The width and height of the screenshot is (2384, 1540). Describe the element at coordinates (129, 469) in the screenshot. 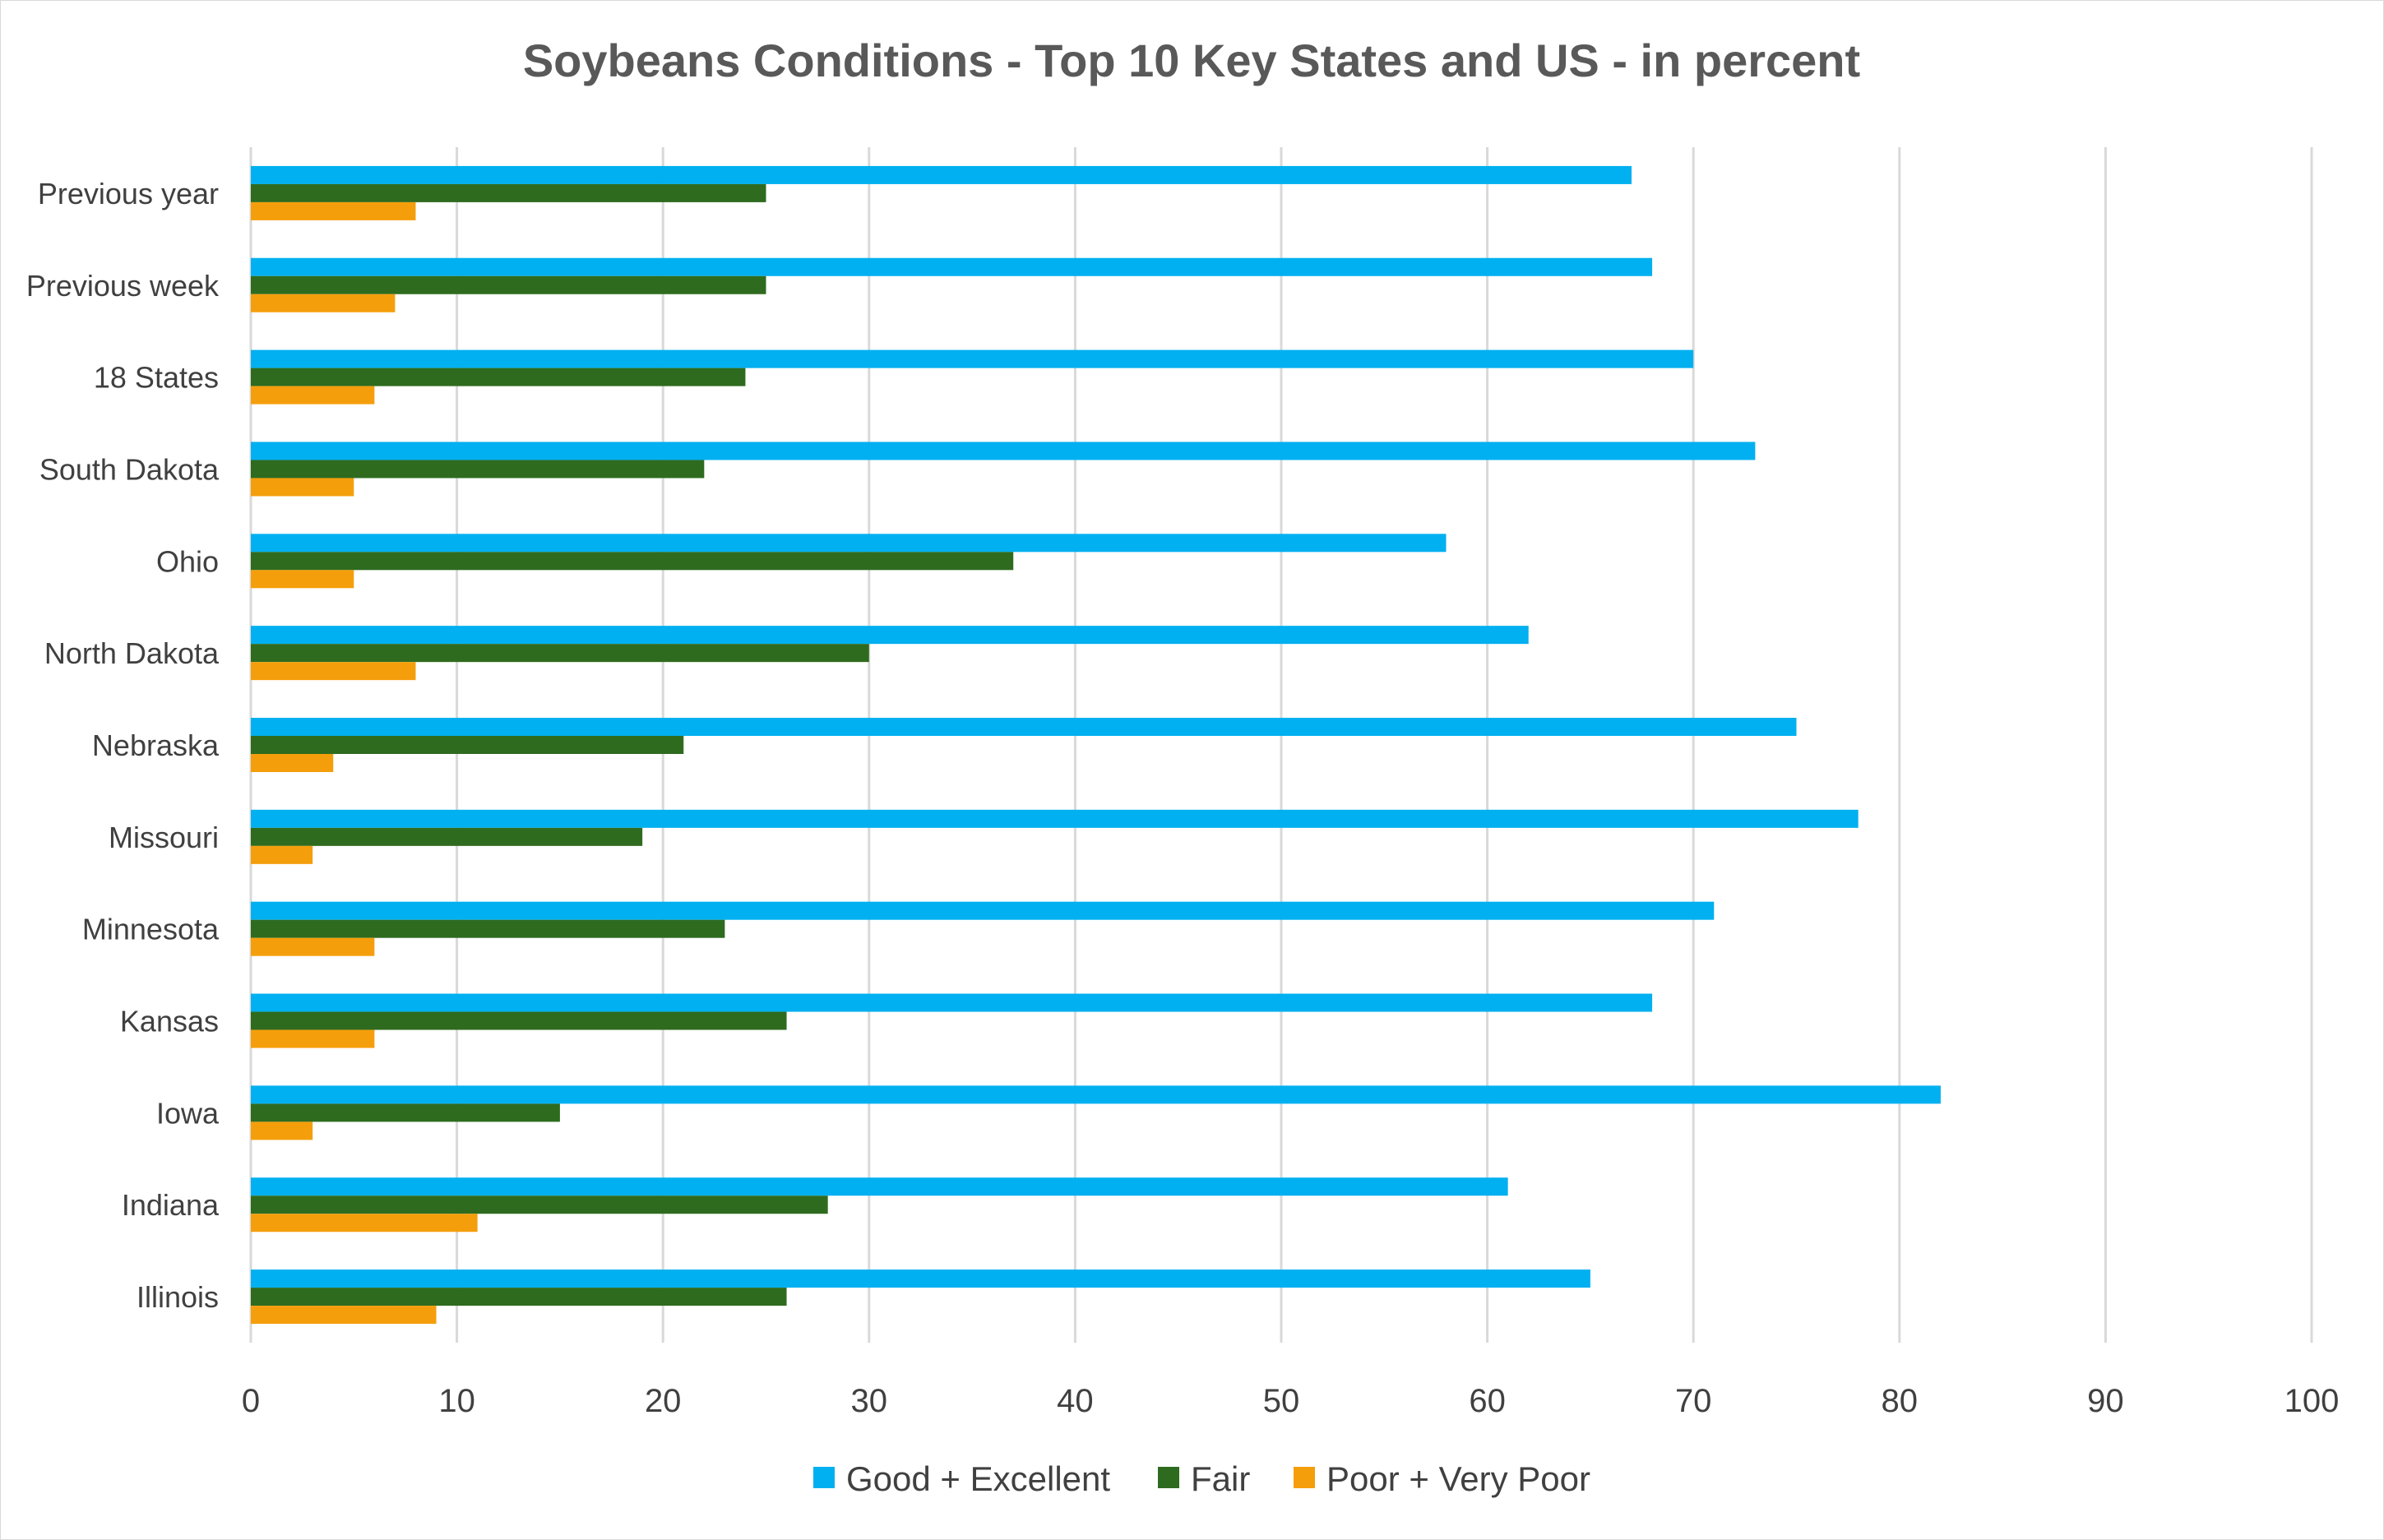

I see `category-label: South Dakota` at that location.